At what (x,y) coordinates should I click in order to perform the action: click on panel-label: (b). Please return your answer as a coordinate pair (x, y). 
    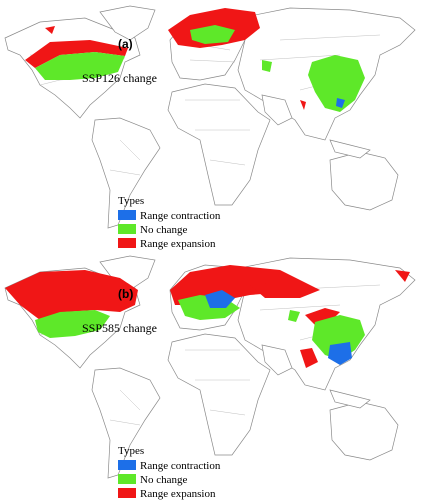
    Looking at the image, I should click on (125, 294).